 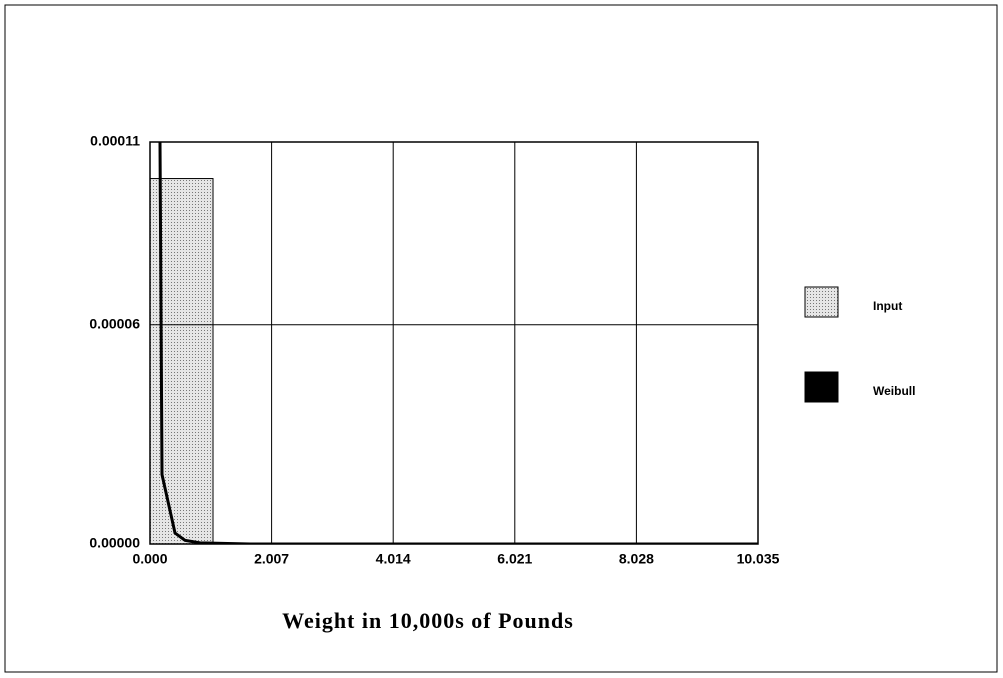 What do you see at coordinates (114, 323) in the screenshot?
I see `y-tick-label: 0.00006` at bounding box center [114, 323].